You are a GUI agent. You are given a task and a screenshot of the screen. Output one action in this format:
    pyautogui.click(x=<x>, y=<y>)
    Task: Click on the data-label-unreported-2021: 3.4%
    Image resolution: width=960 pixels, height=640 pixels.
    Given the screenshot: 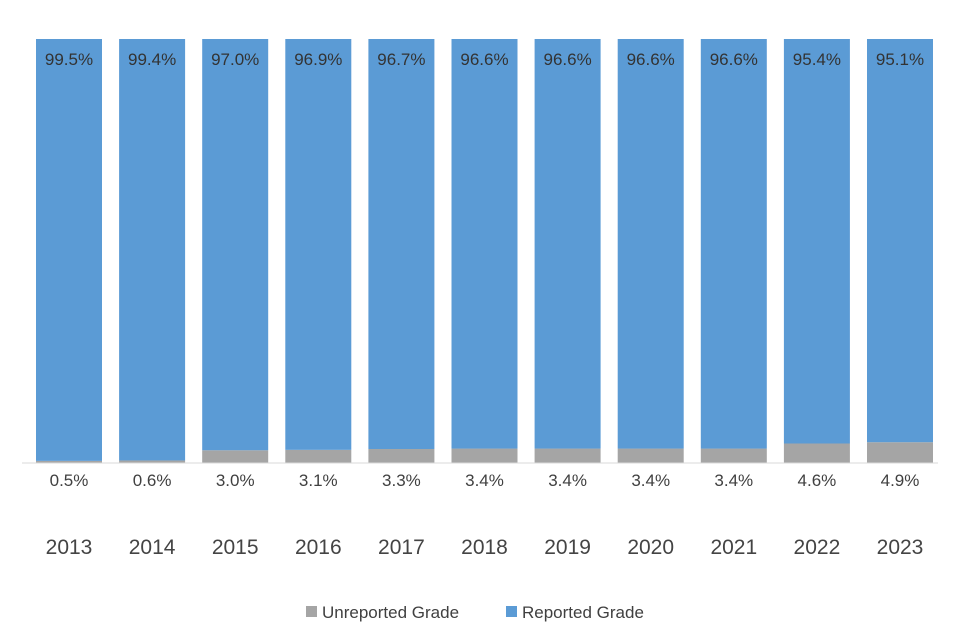 What is the action you would take?
    pyautogui.click(x=733, y=480)
    